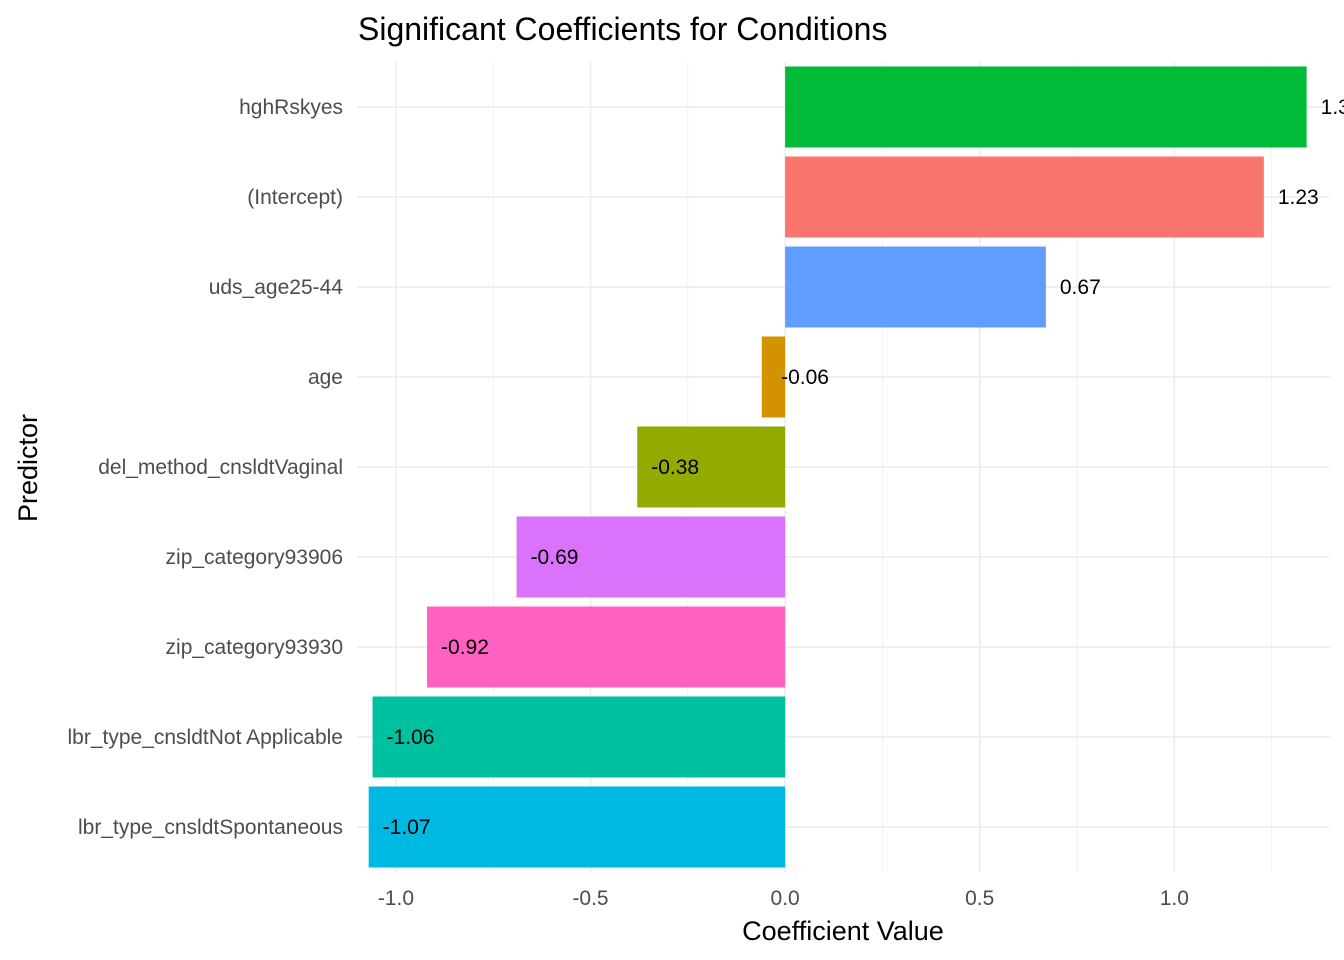 The height and width of the screenshot is (960, 1344). I want to click on bar-value-label: -0.69, so click(555, 557).